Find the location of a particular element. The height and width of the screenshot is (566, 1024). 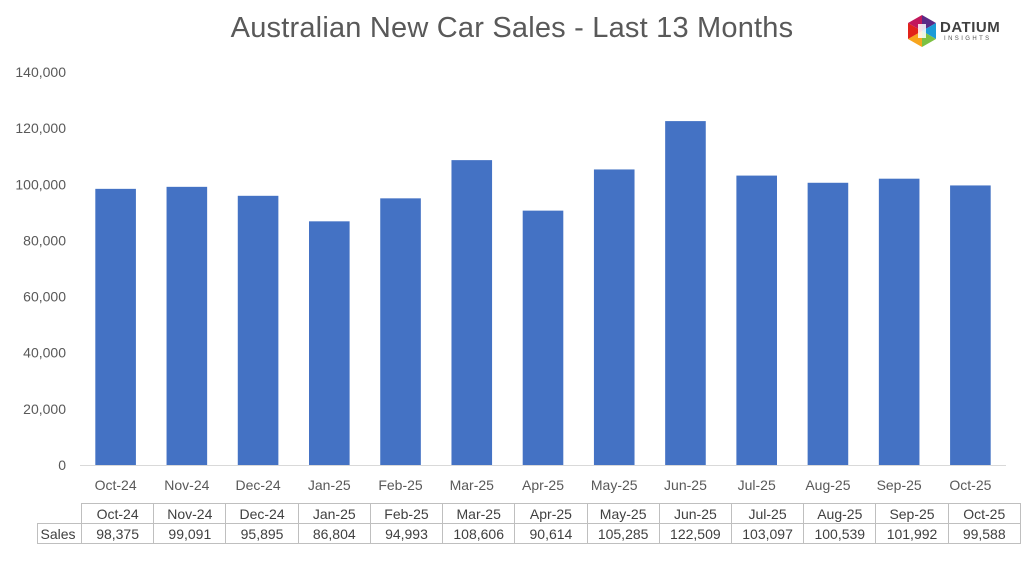

y-tick-label: 140,000 is located at coordinates (40, 72).